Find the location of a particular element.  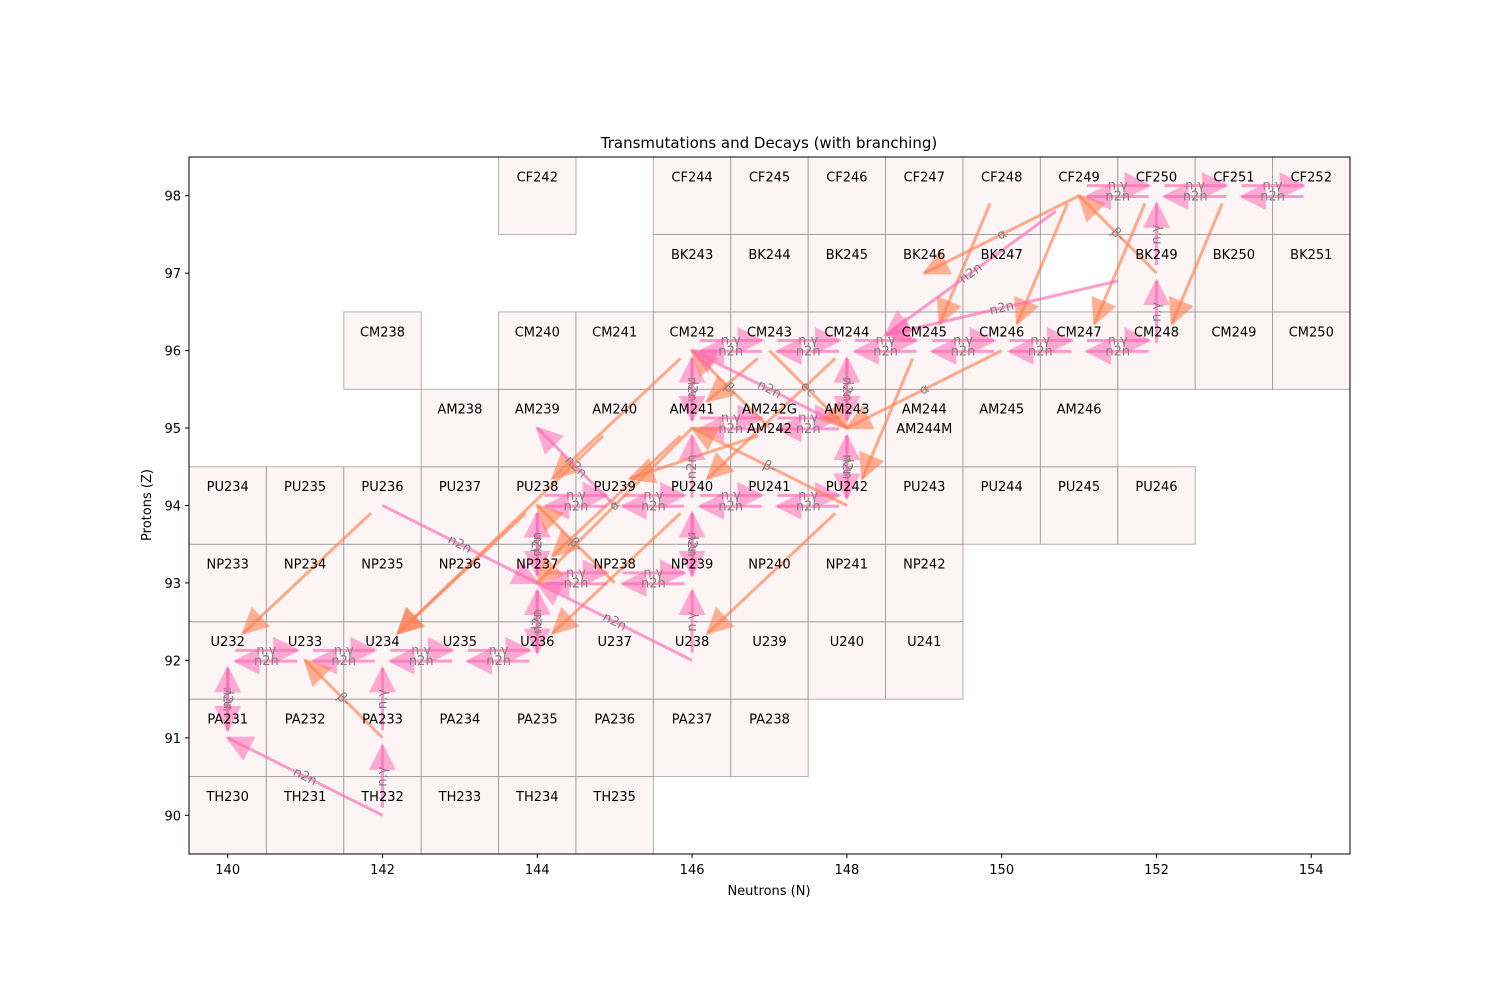

nuclide-label-pu240: PU240 is located at coordinates (692, 487).